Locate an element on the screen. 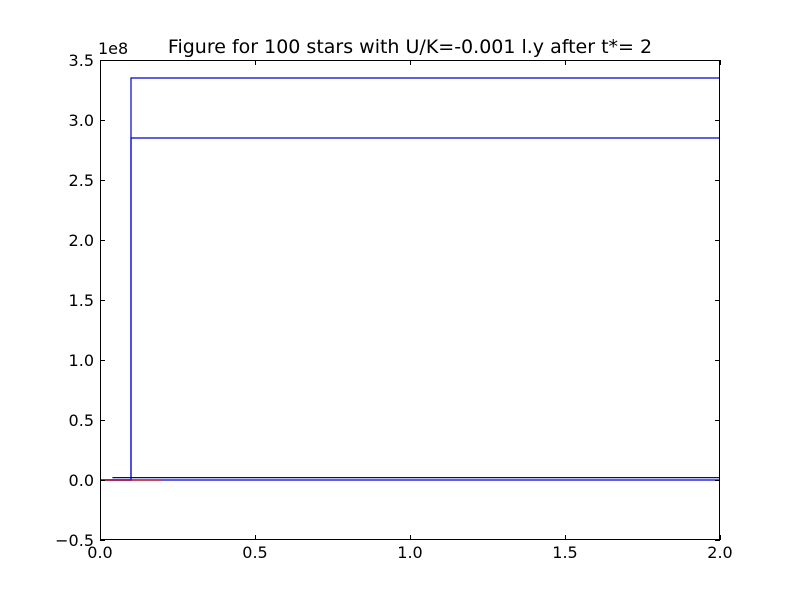 The width and height of the screenshot is (800, 605). y-tick-label: 3.0 is located at coordinates (81, 120).